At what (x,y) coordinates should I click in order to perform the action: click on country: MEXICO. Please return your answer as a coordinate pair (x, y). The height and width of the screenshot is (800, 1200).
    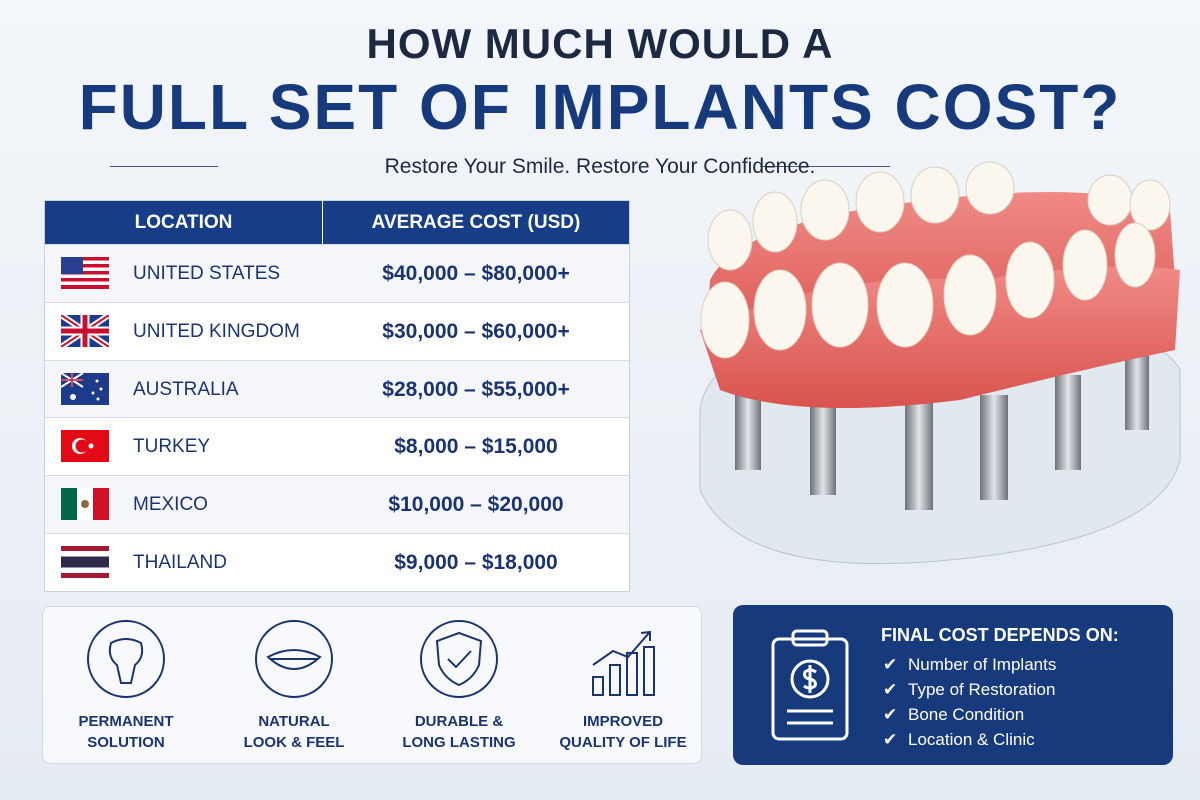
    Looking at the image, I should click on (170, 505).